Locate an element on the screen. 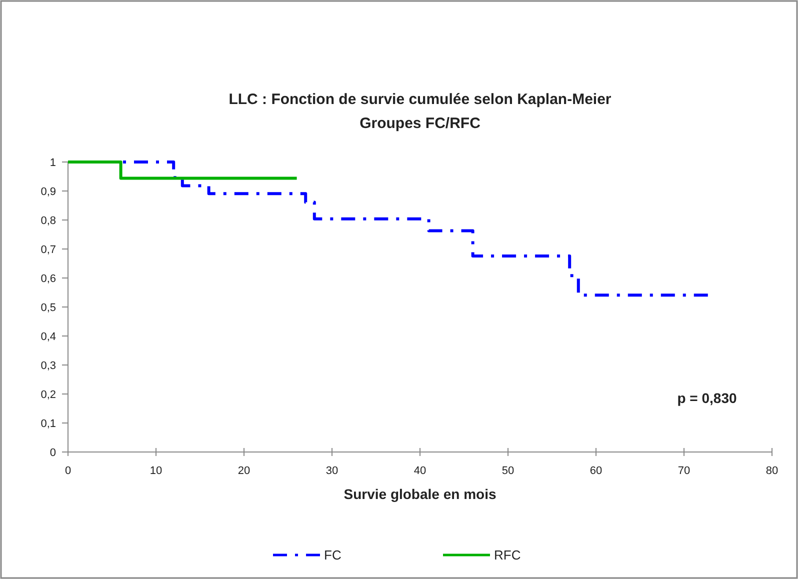 This screenshot has height=579, width=798. x-tick-label: 0 is located at coordinates (68, 471).